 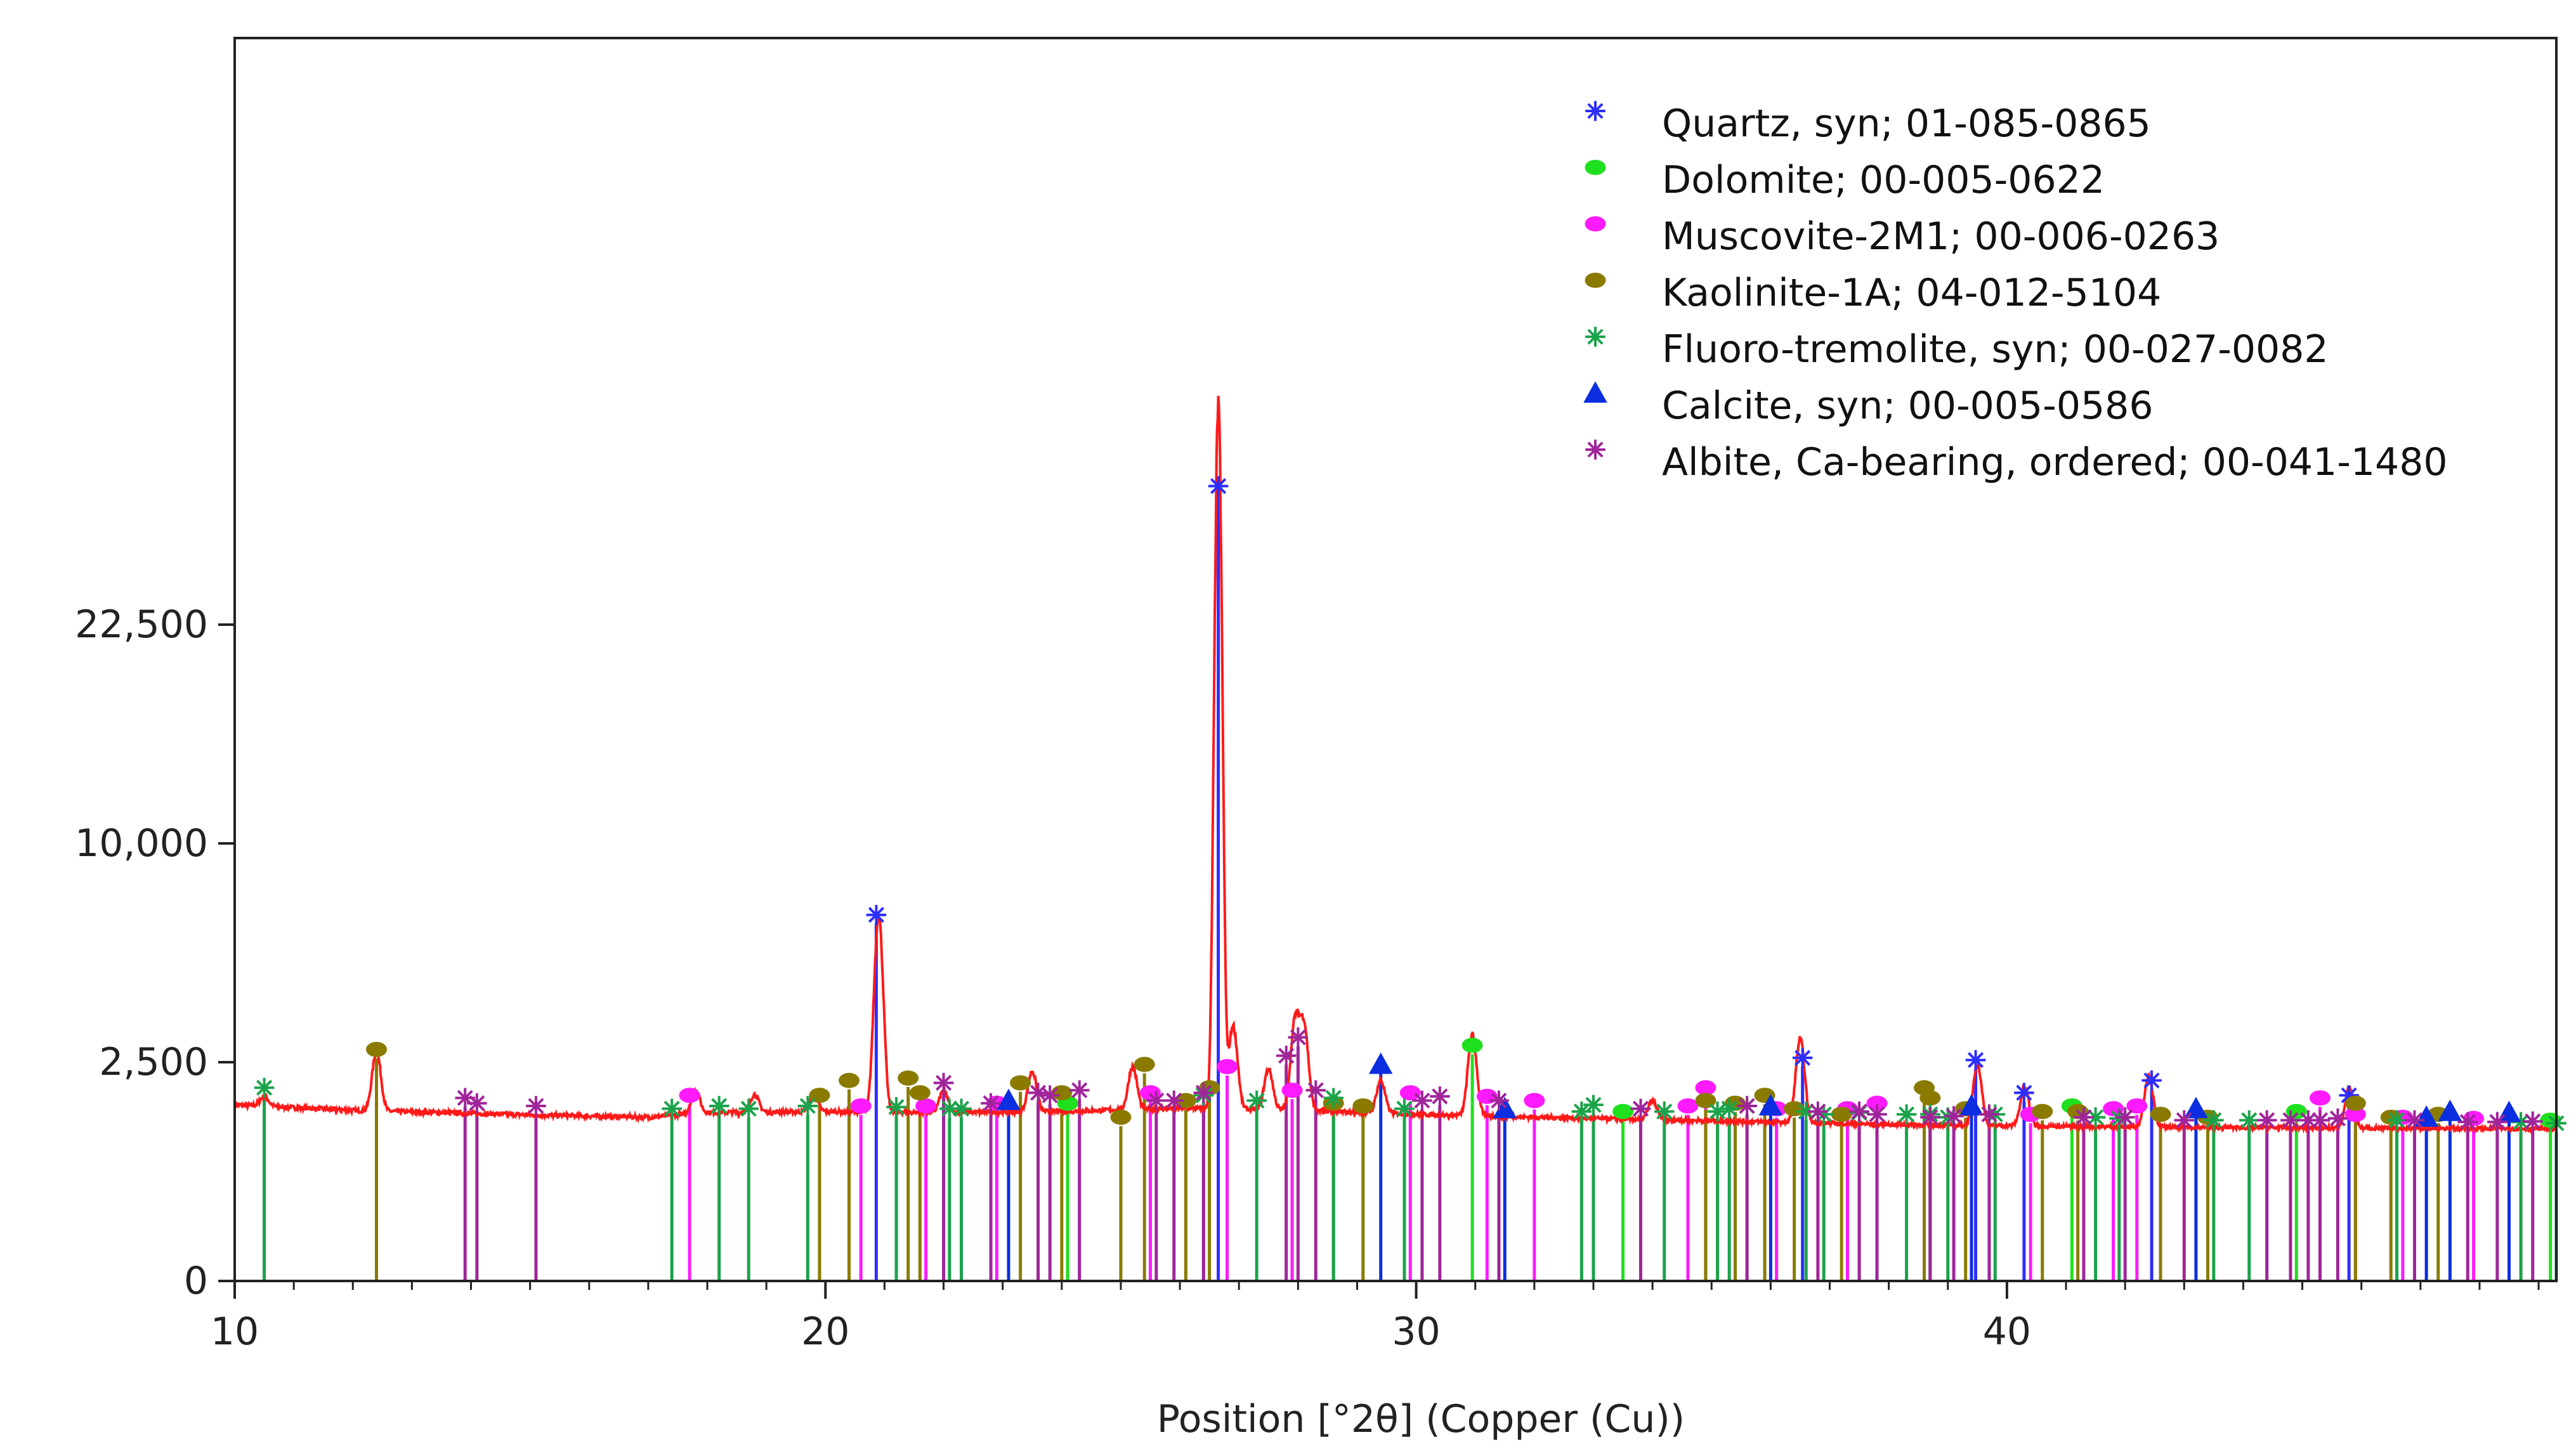 What do you see at coordinates (1907, 123) in the screenshot?
I see `legend-label: Quartz, syn; 01-085-0865` at bounding box center [1907, 123].